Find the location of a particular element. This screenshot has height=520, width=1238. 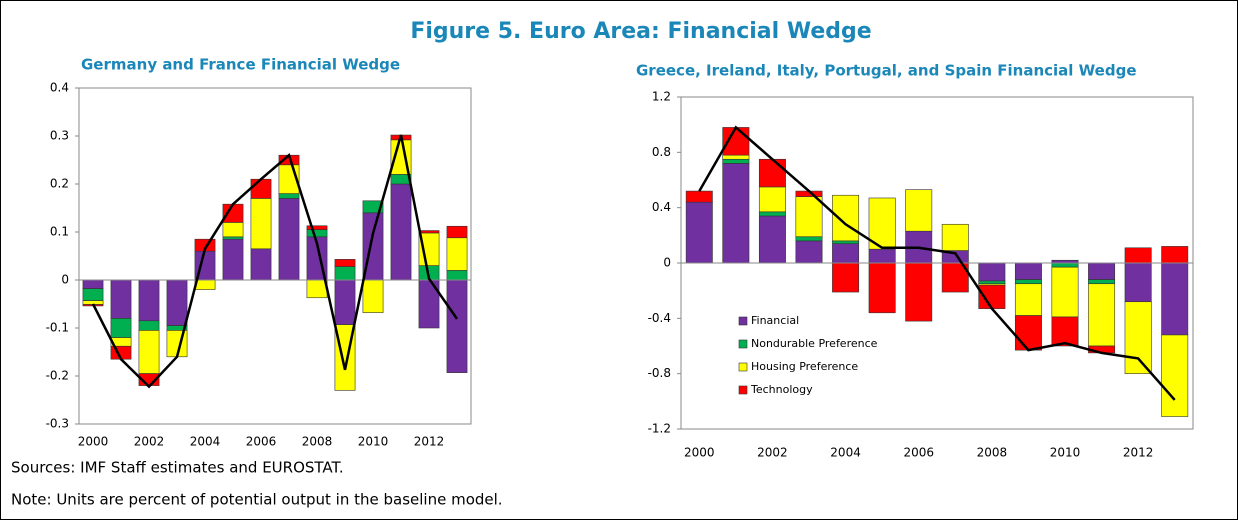

y-tick-label: 0.1 is located at coordinates (59, 232).